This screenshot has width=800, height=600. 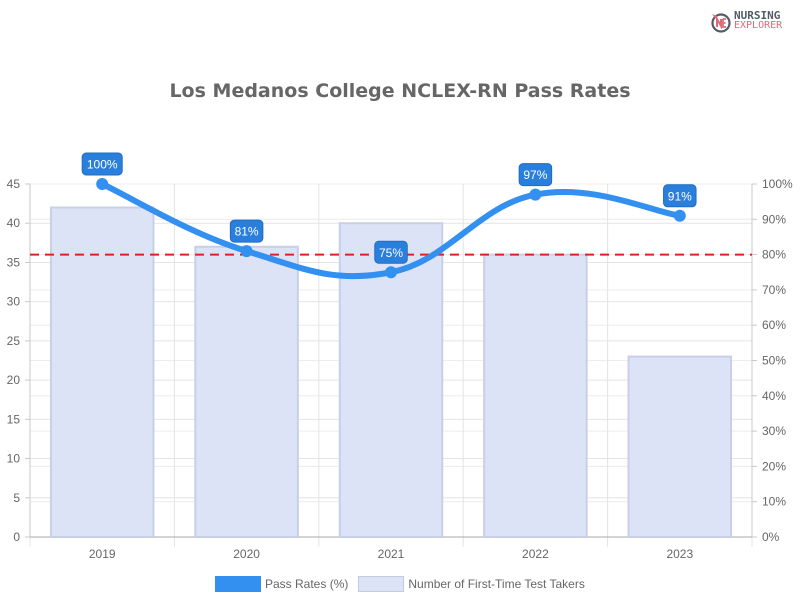 What do you see at coordinates (16, 498) in the screenshot?
I see `left-axis-tick-label: 5` at bounding box center [16, 498].